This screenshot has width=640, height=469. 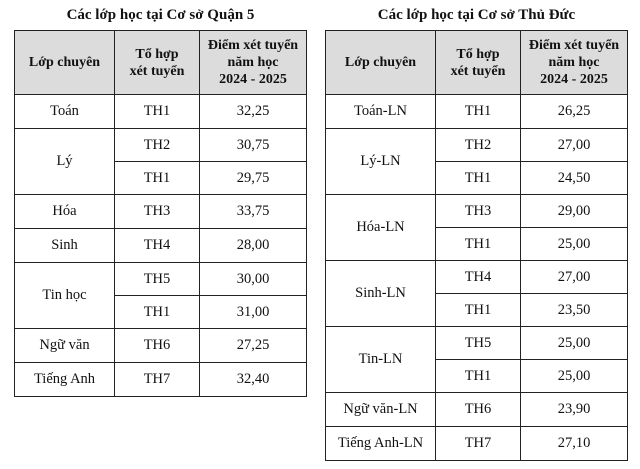 What do you see at coordinates (380, 359) in the screenshot?
I see `class-name-cell: Tin-LN` at bounding box center [380, 359].